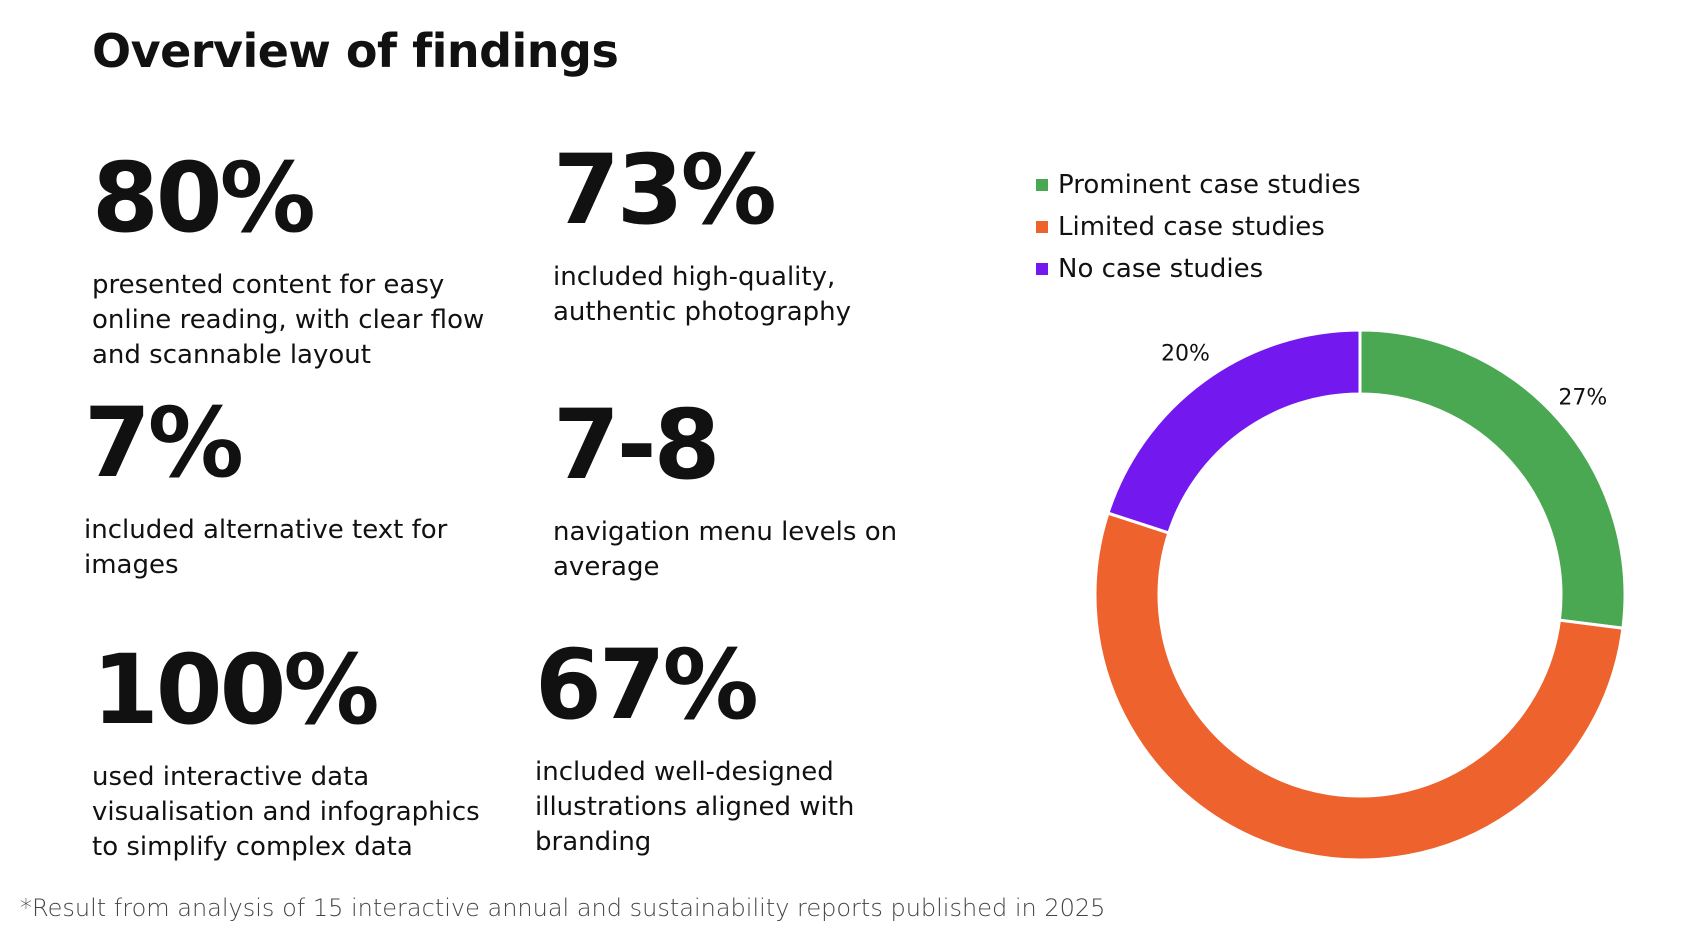  I want to click on legend-item-none: No case studies, so click(1198, 269).